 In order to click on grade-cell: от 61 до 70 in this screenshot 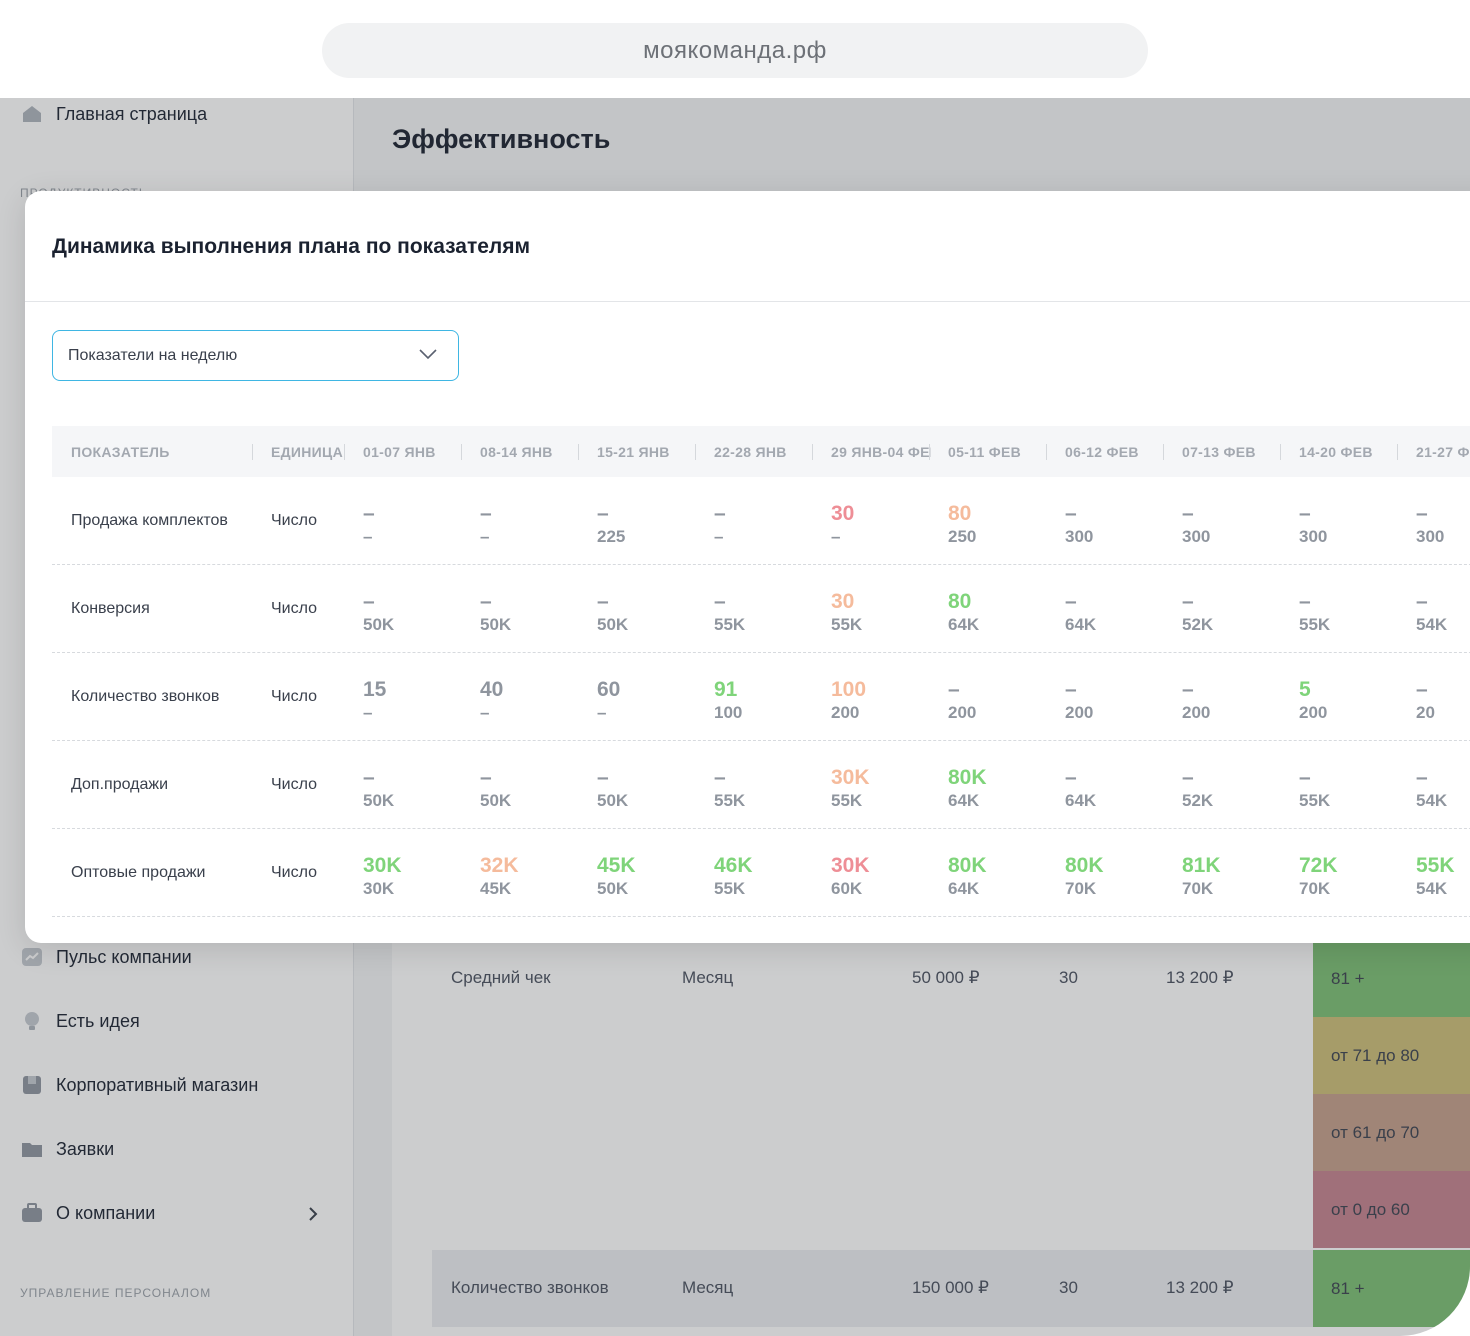, I will do `click(1391, 1132)`.